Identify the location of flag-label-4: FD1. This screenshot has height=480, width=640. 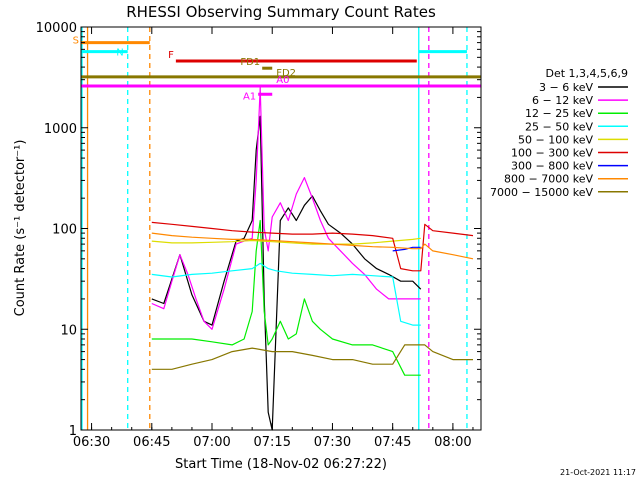
(250, 62).